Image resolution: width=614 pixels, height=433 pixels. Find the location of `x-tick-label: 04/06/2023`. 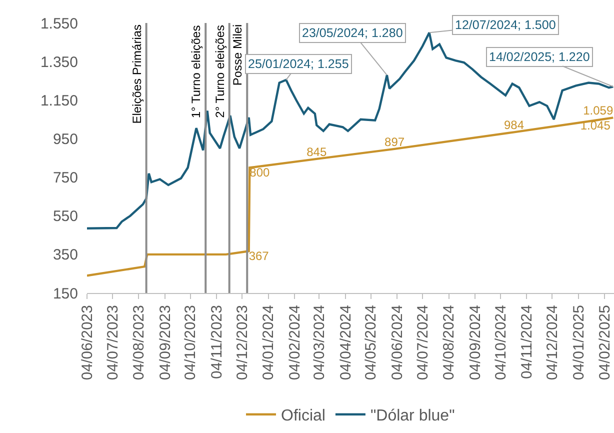

x-tick-label: 04/06/2023 is located at coordinates (87, 342).